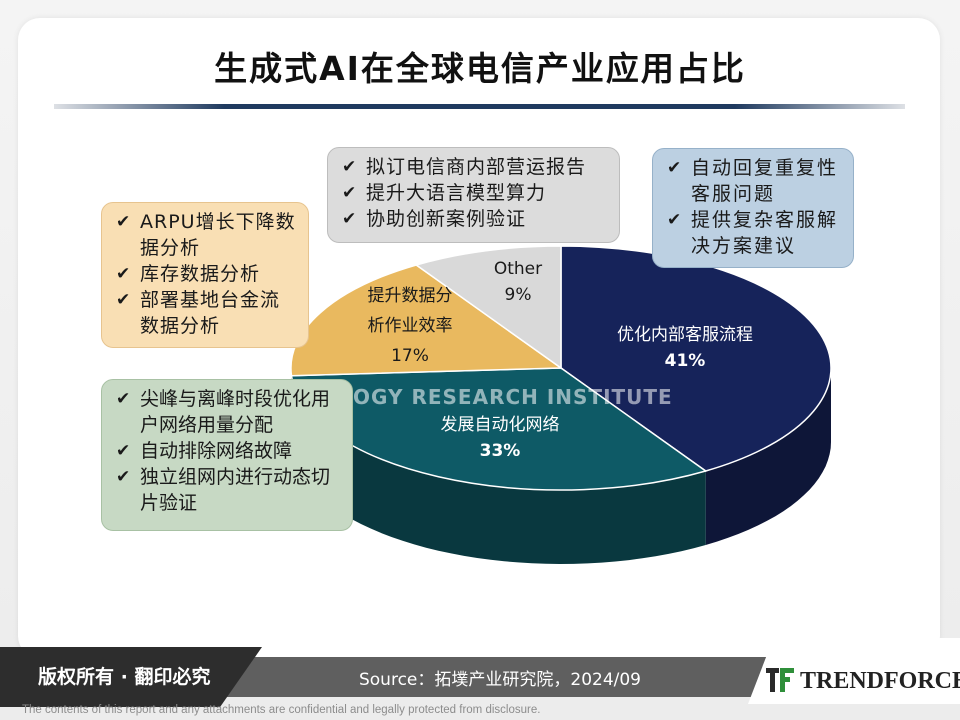 The width and height of the screenshot is (960, 720). I want to click on watermark-text: OLOGY RESEARCH INSTITUTE, so click(497, 397).